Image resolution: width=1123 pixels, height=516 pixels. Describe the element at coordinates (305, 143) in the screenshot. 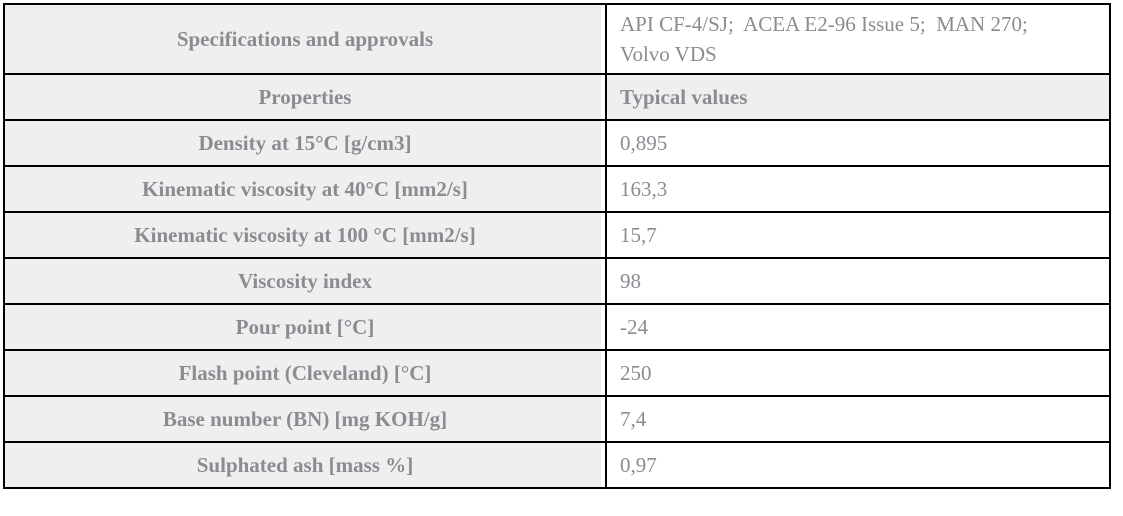

I see `property-label: Density at 15°C [g/cm3]` at that location.